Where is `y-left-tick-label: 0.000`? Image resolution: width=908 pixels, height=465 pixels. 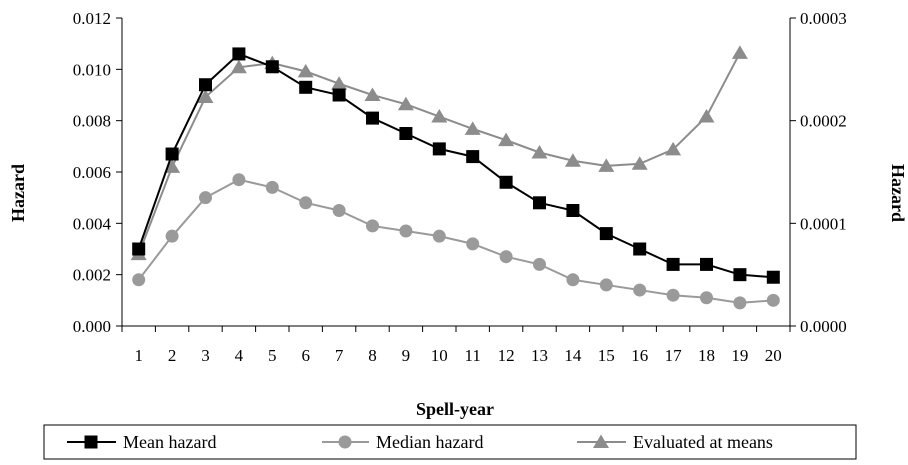
y-left-tick-label: 0.000 is located at coordinates (92, 326).